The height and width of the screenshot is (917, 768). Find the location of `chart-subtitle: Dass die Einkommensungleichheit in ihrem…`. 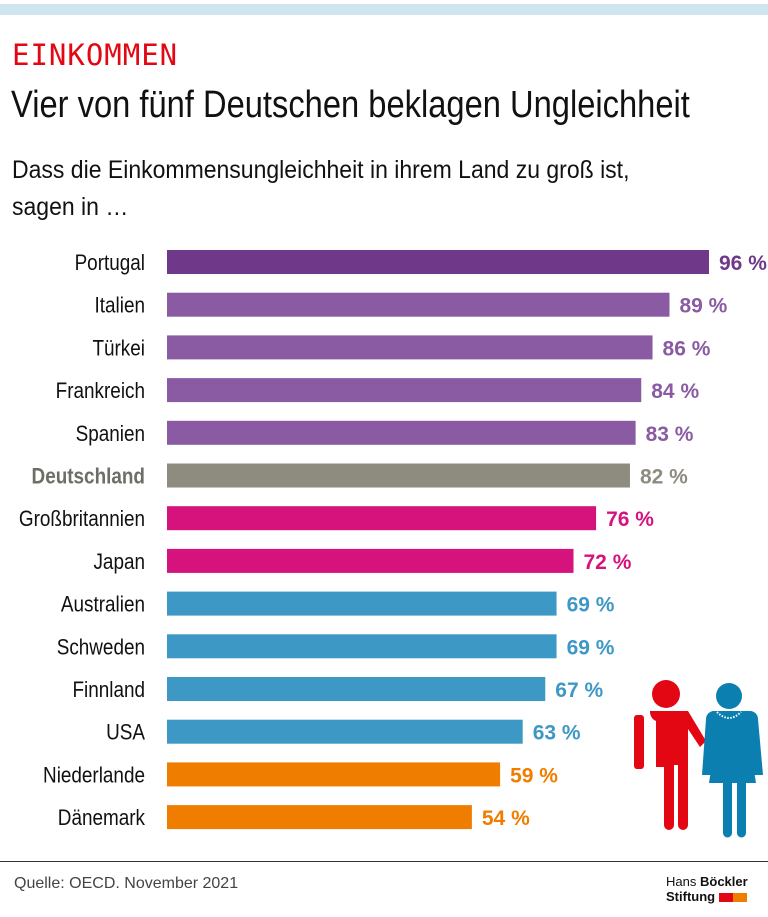

chart-subtitle: Dass die Einkommensungleichheit in ihrem… is located at coordinates (320, 189).